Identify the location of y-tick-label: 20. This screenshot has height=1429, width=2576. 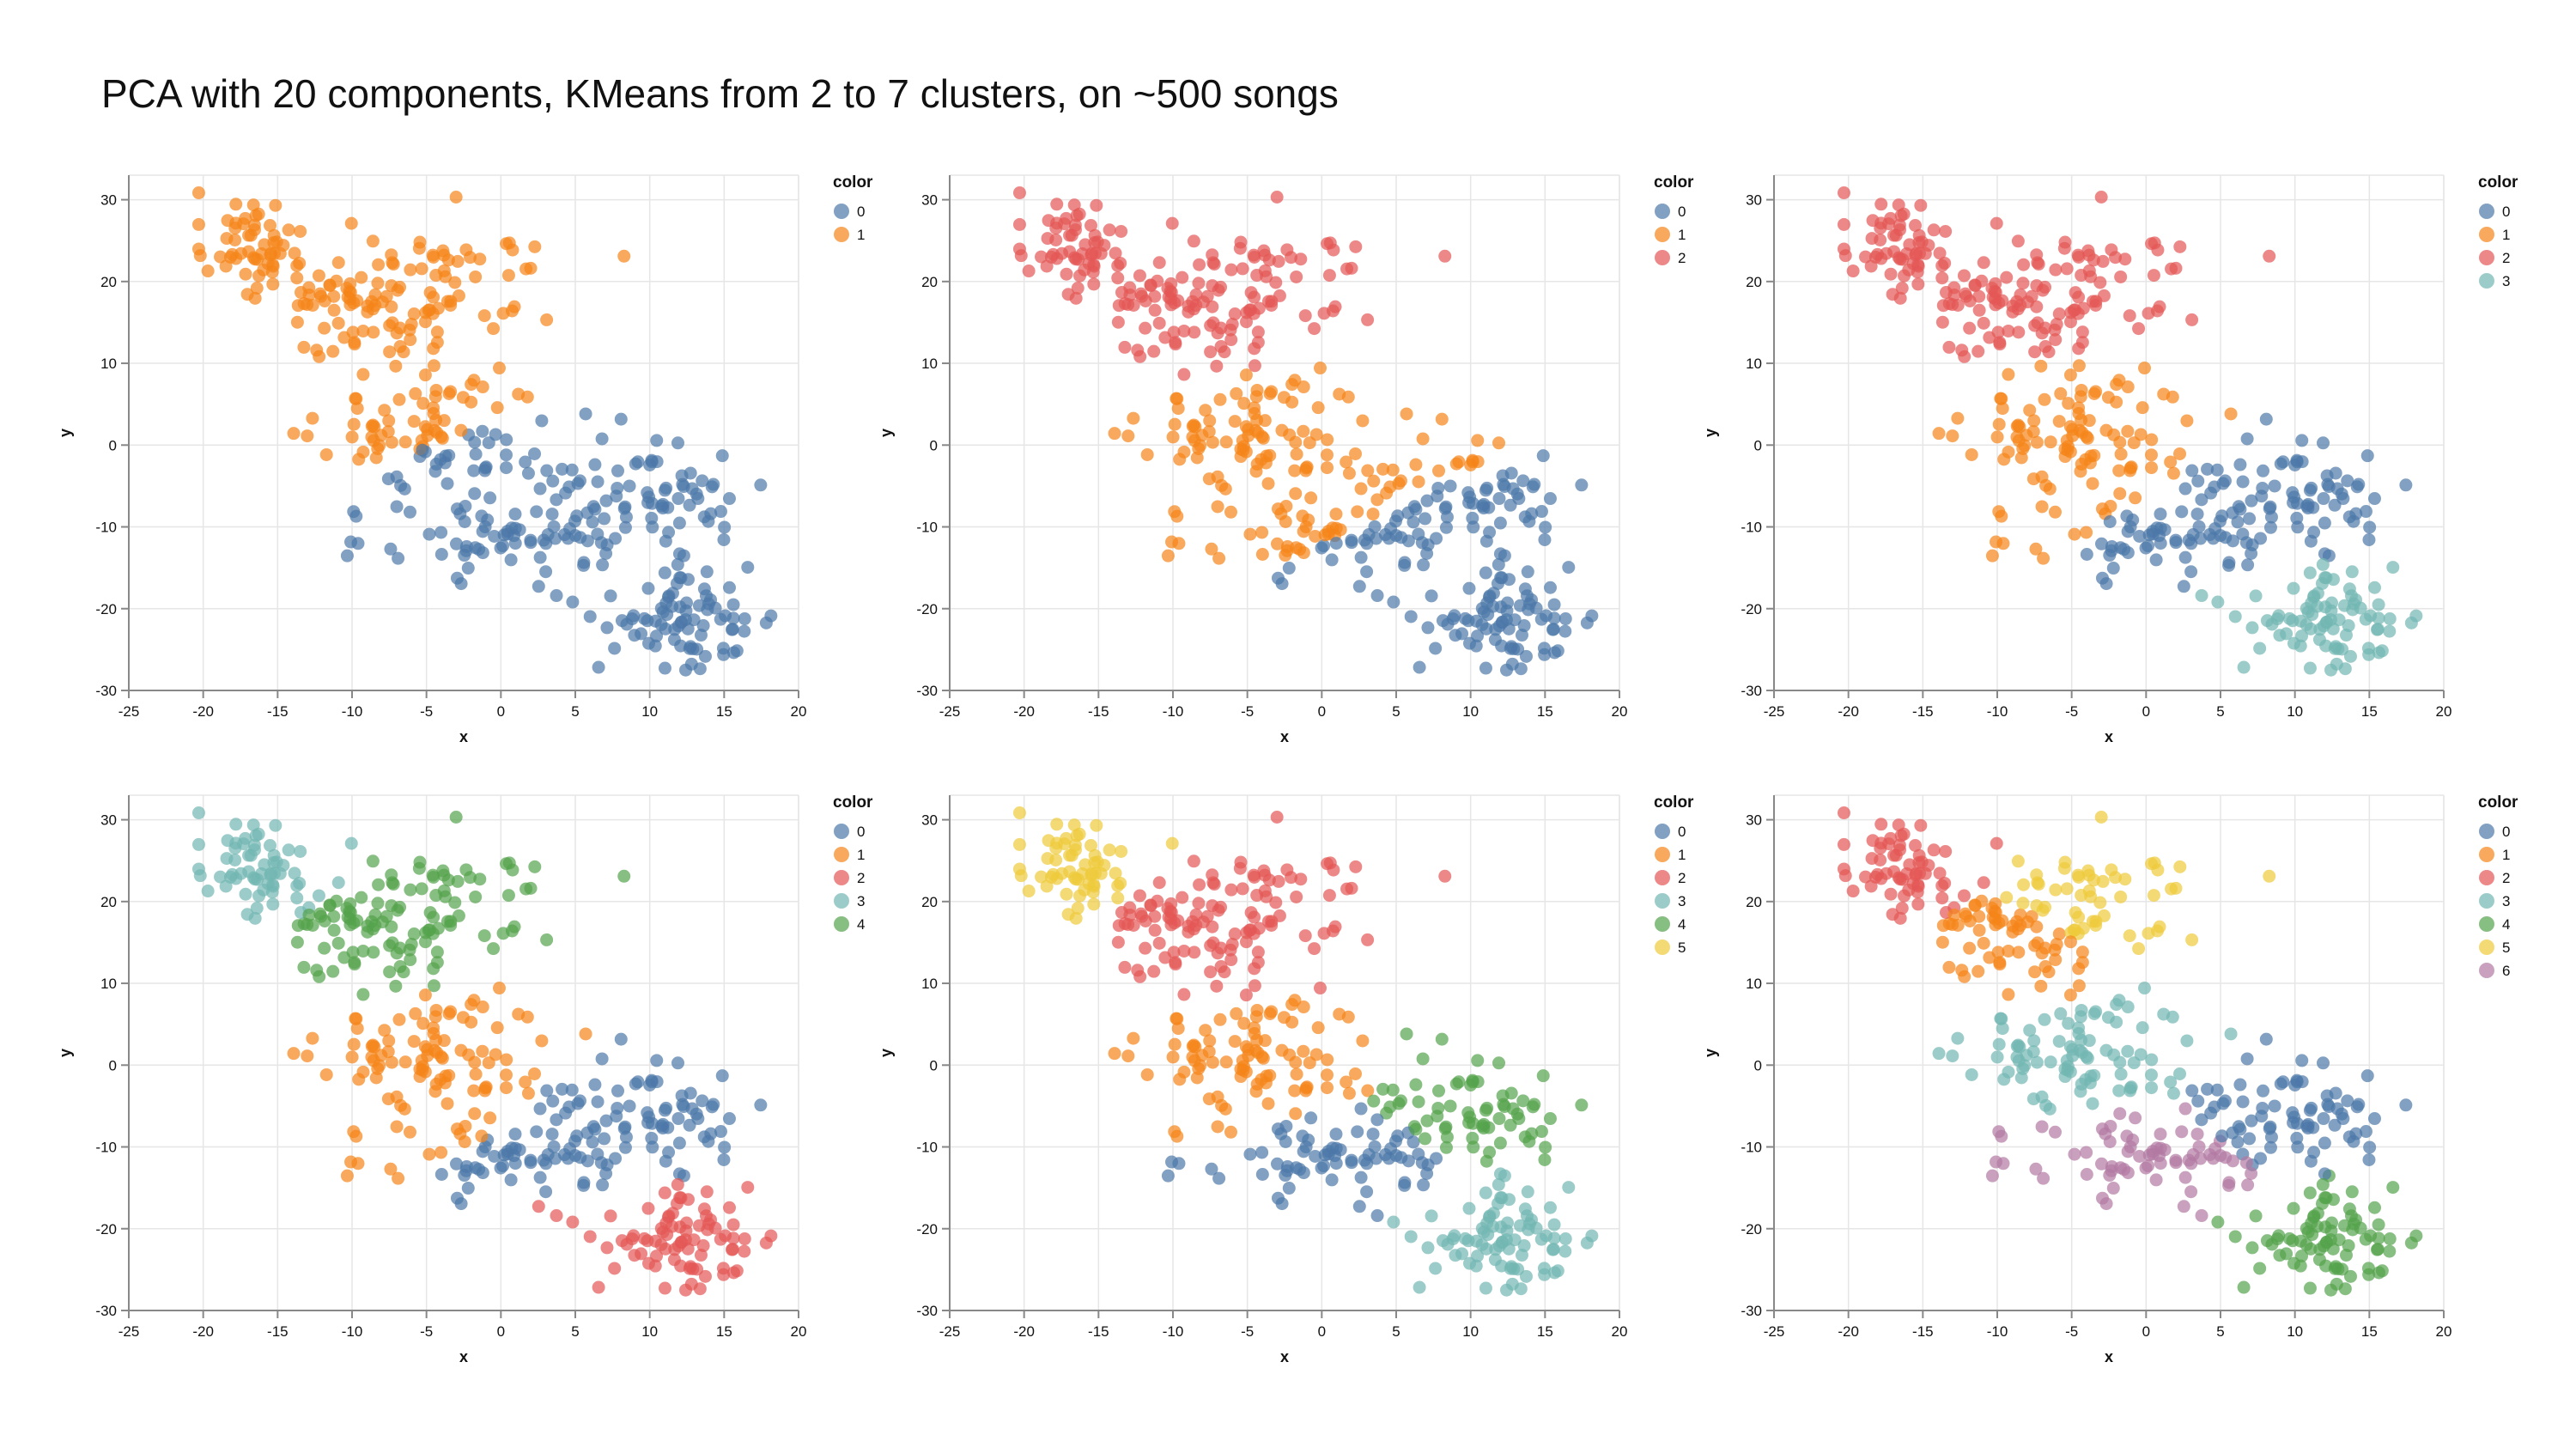
(1754, 902).